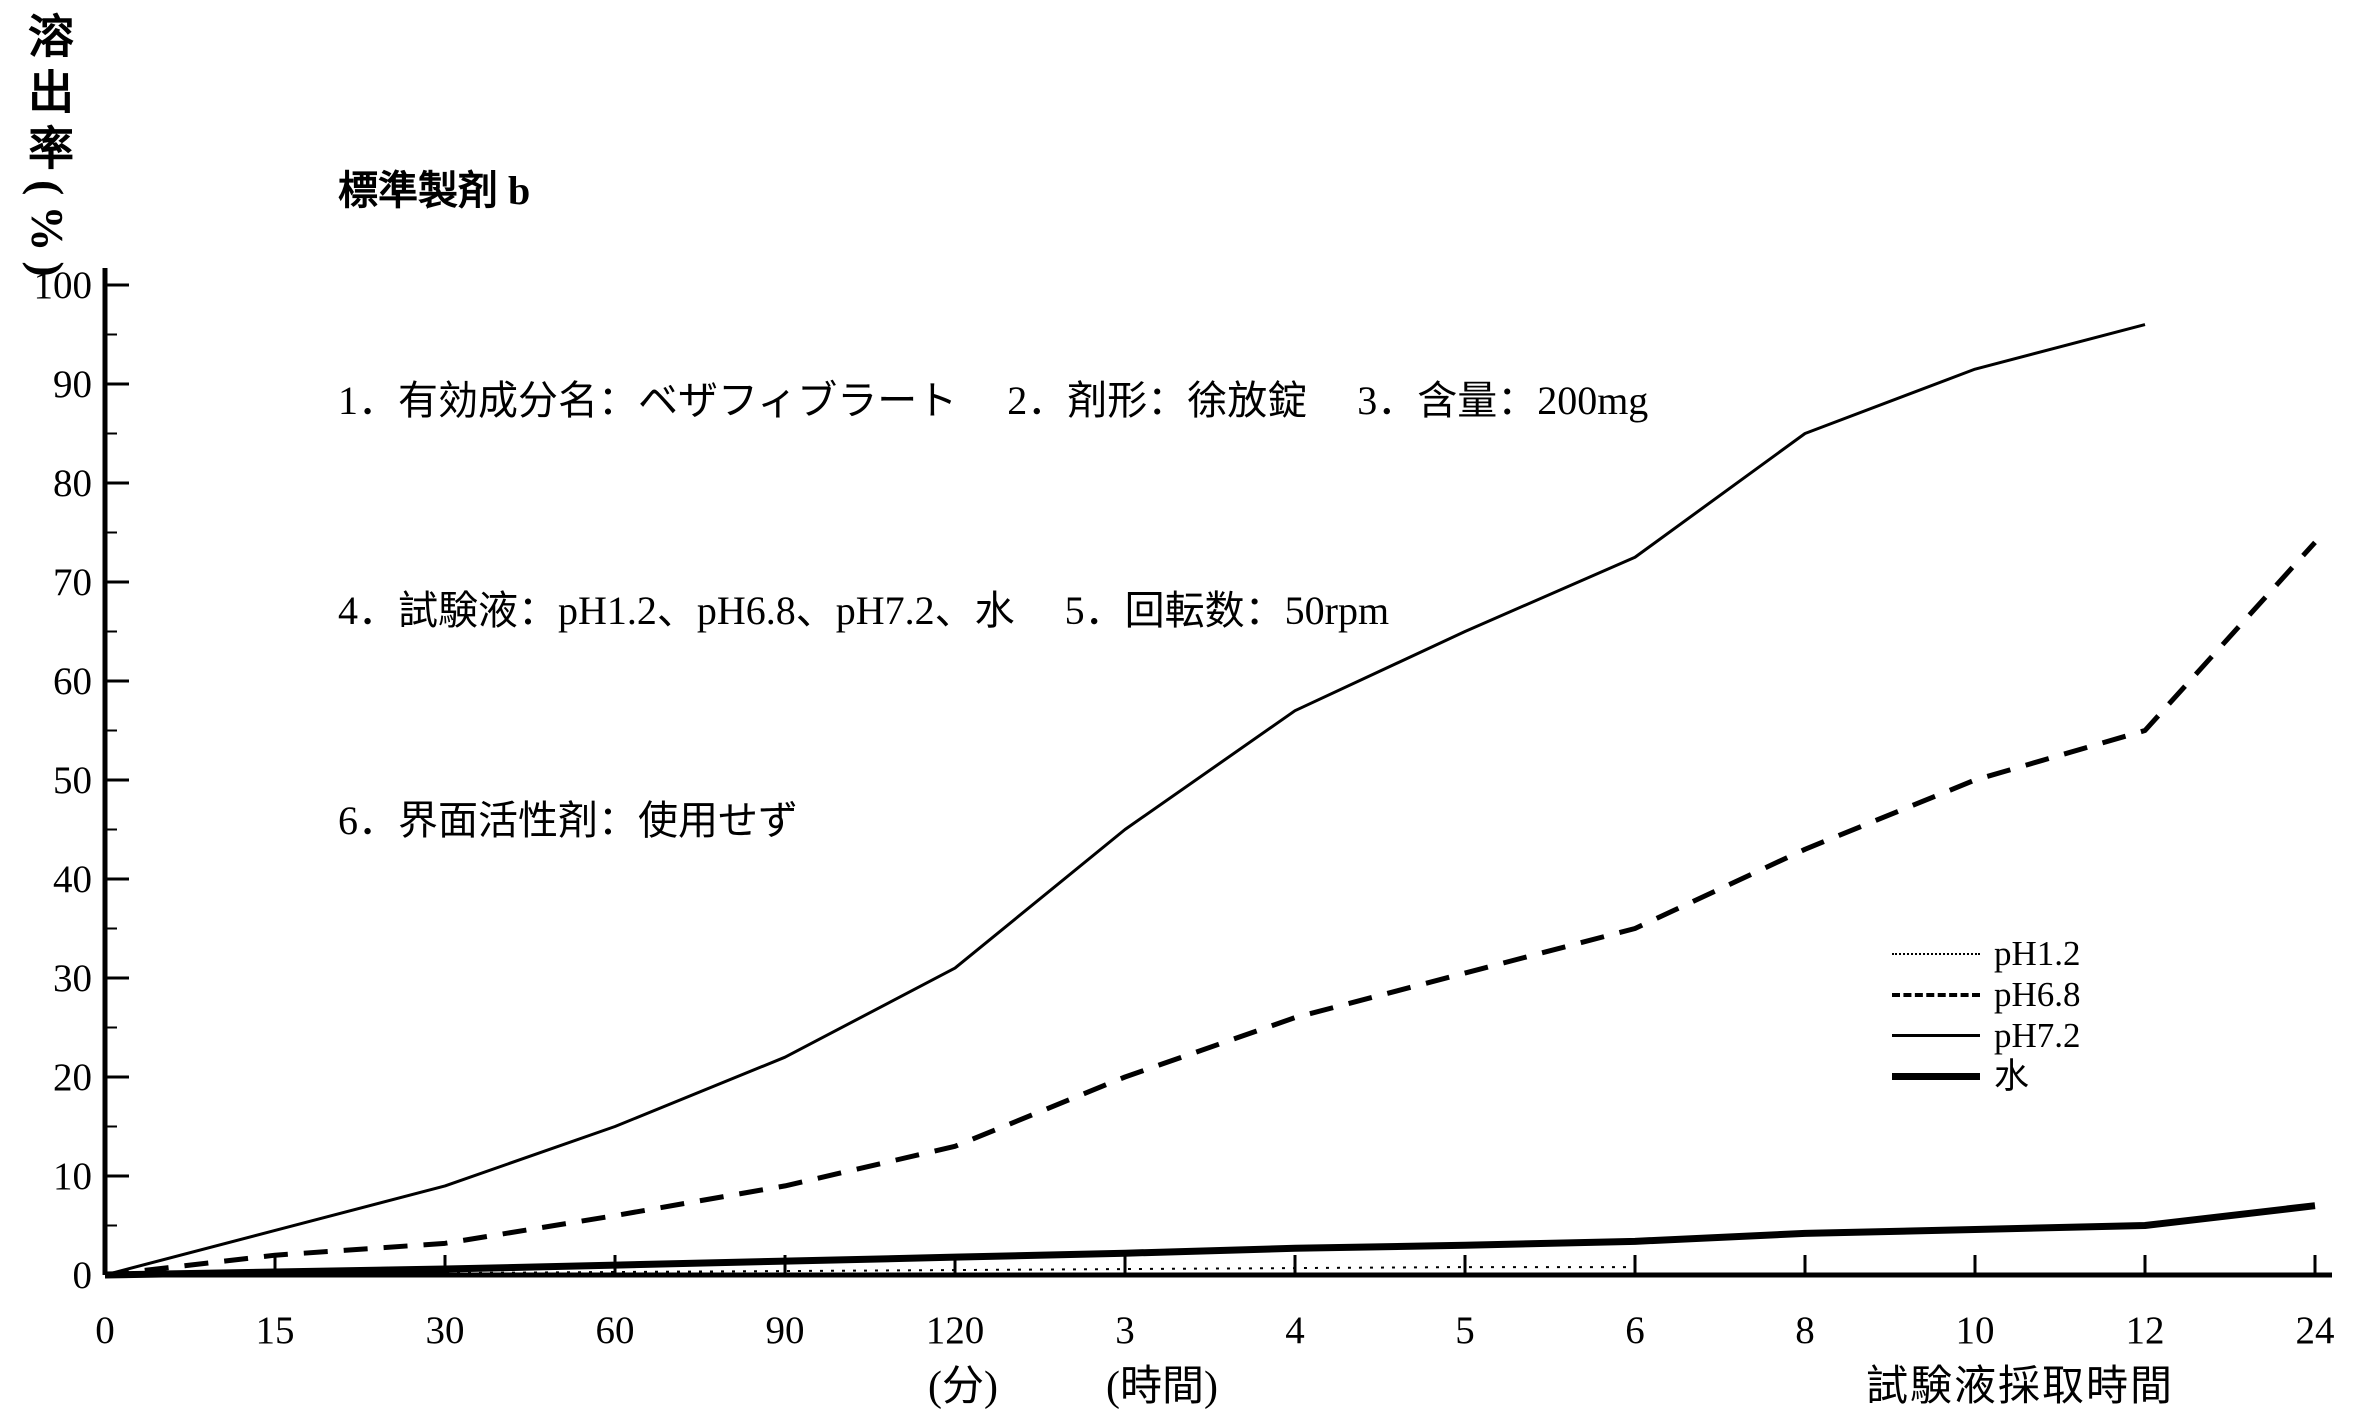 The width and height of the screenshot is (2362, 1417). I want to click on legend-line-dashed-icon, so click(1936, 994).